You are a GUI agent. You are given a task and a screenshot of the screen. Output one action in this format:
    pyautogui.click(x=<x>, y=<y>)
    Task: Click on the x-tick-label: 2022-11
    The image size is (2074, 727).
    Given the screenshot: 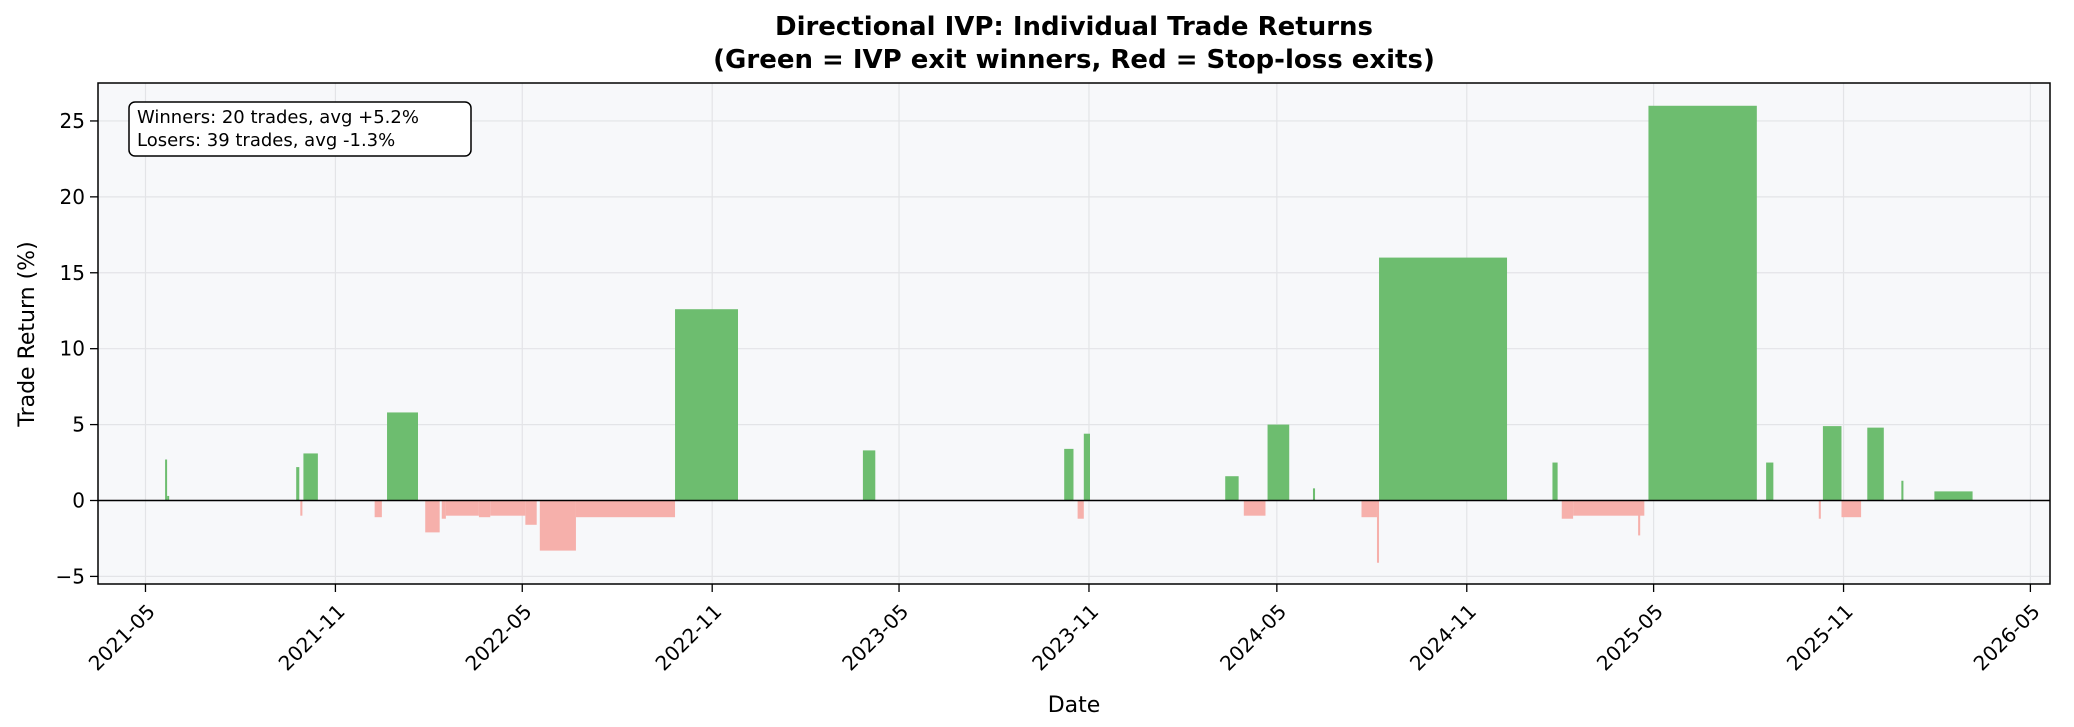 What is the action you would take?
    pyautogui.click(x=688, y=637)
    